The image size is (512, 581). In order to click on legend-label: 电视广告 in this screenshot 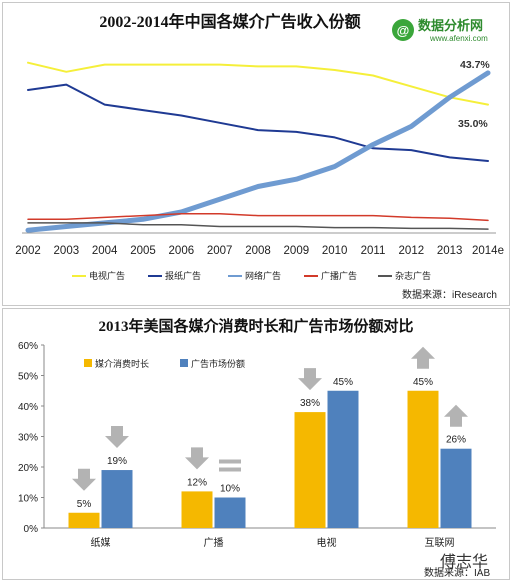, I will do `click(107, 275)`.